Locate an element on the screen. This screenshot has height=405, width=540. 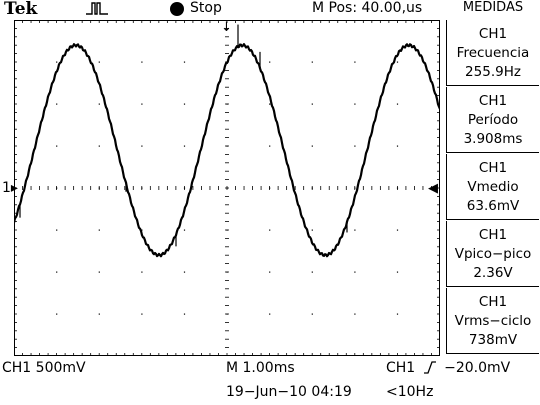
stop-indicator-icon is located at coordinates (177, 9).